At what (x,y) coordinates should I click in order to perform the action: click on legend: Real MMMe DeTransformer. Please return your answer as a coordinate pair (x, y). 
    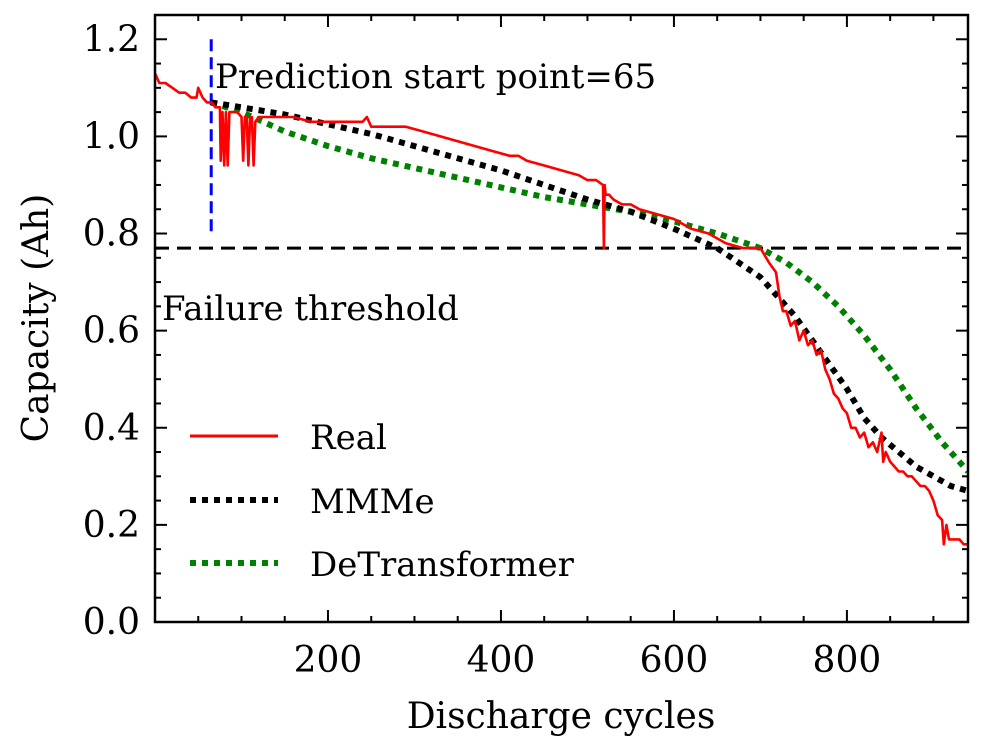
    Looking at the image, I should click on (382, 501).